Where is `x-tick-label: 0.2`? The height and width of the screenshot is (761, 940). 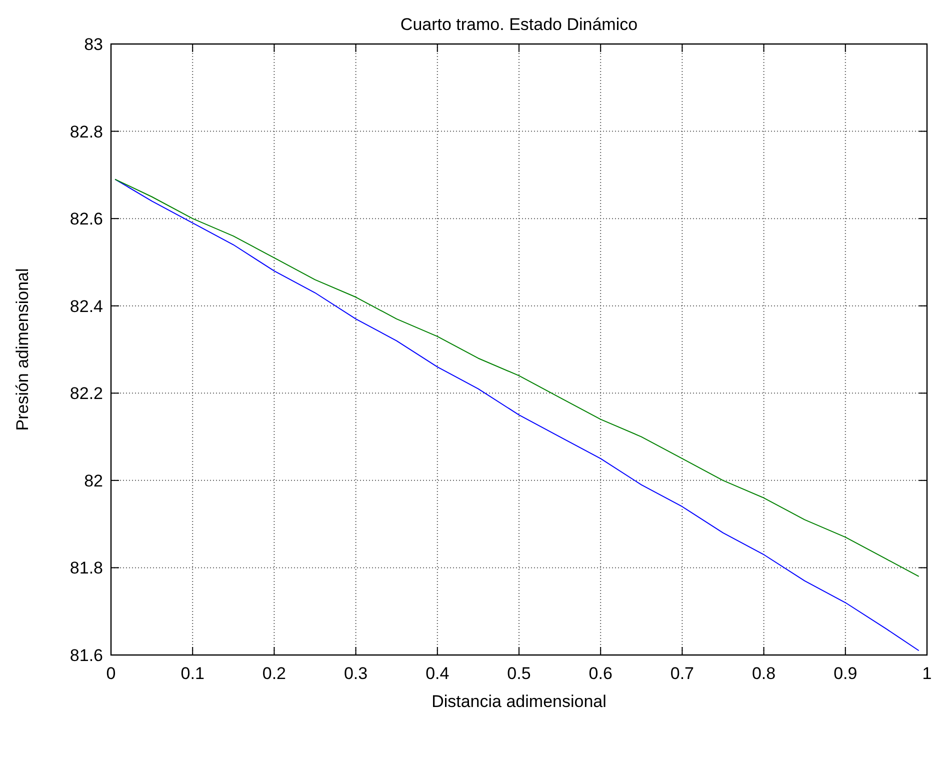
x-tick-label: 0.2 is located at coordinates (274, 673).